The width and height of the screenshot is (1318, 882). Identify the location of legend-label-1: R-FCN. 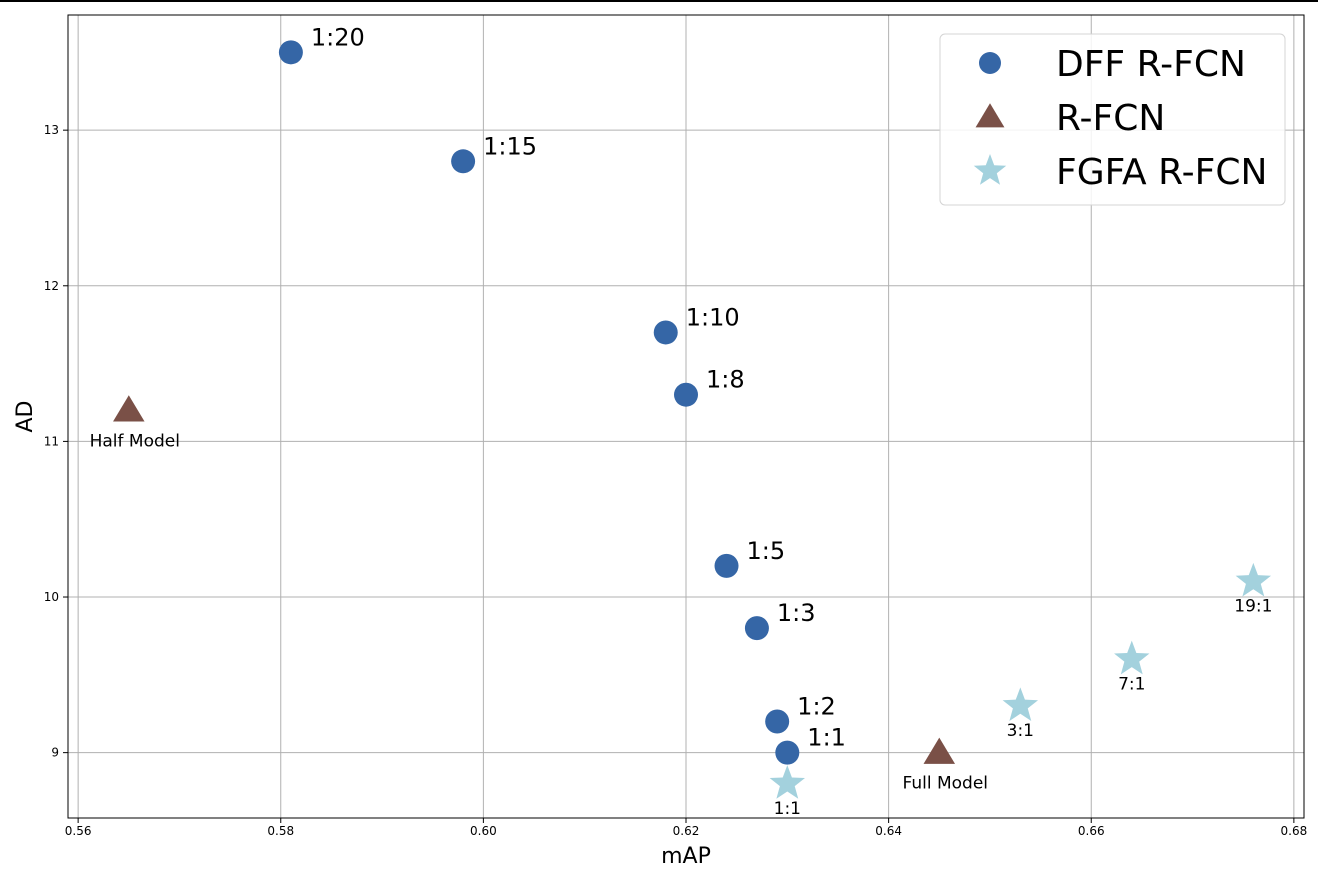
(1110, 118).